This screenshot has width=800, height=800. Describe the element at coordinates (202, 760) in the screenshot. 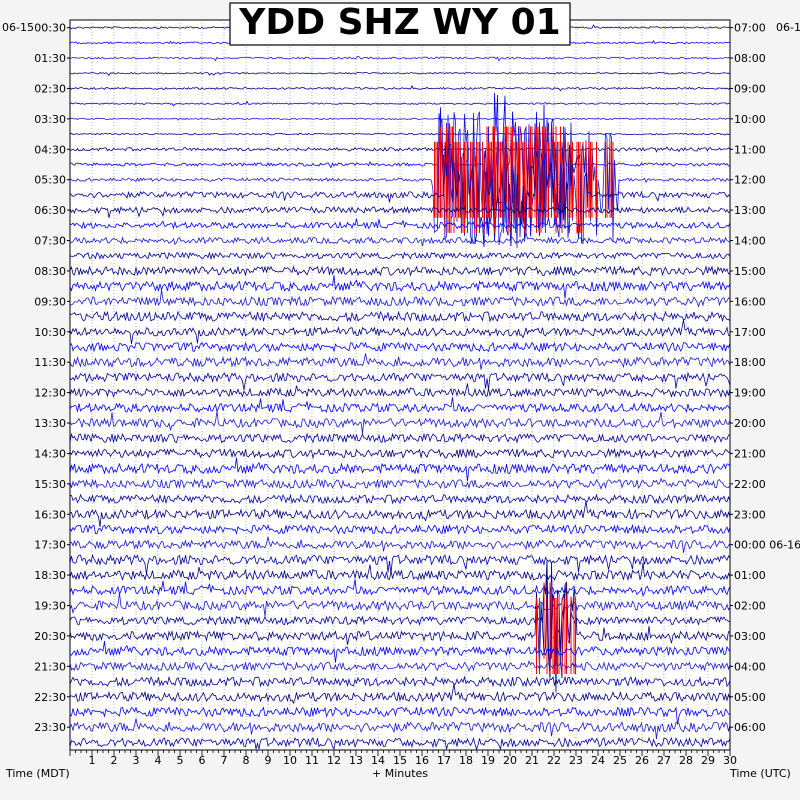

I see `x-tick-label: 6` at that location.